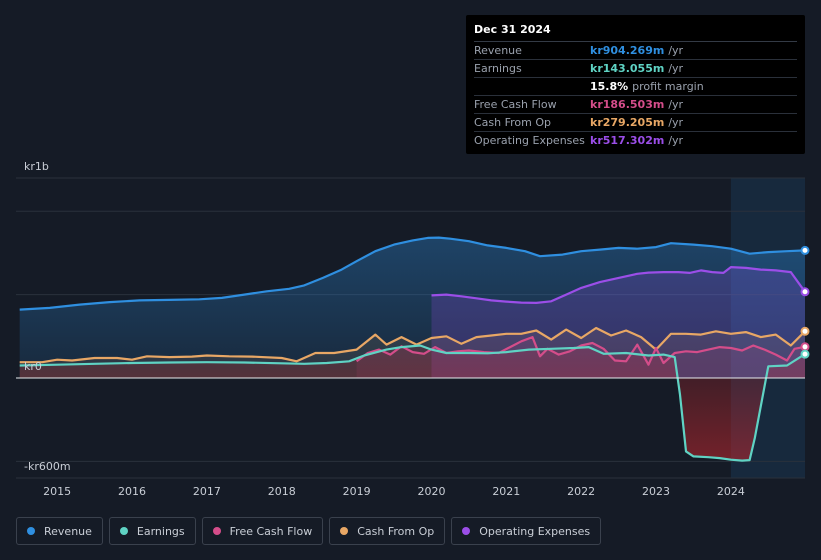 This screenshot has height=560, width=821. Describe the element at coordinates (412, 273) in the screenshot. I see `revenue-line` at that location.